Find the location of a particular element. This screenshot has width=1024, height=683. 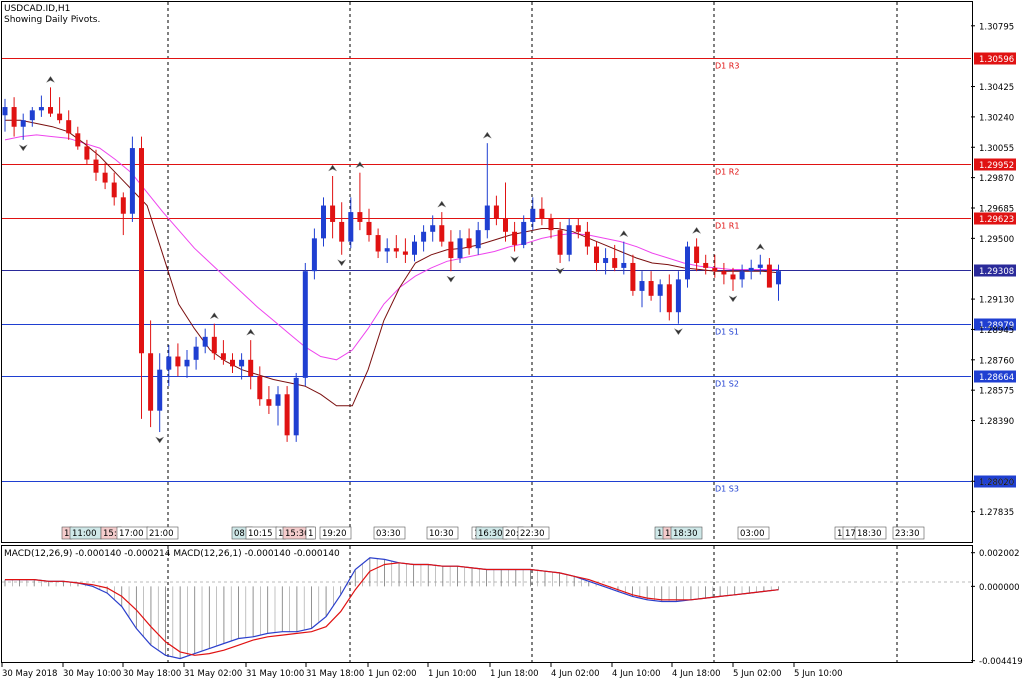

session-label-text: 03:30 is located at coordinates (388, 534).